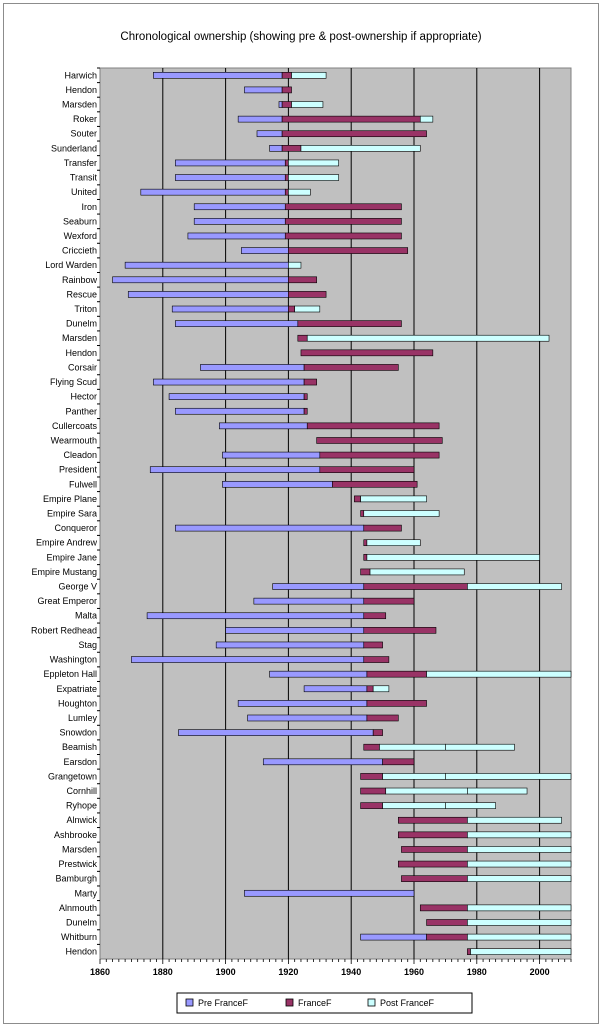 The width and height of the screenshot is (600, 1025). What do you see at coordinates (64, 630) in the screenshot?
I see `category-label: Robert Redhead` at bounding box center [64, 630].